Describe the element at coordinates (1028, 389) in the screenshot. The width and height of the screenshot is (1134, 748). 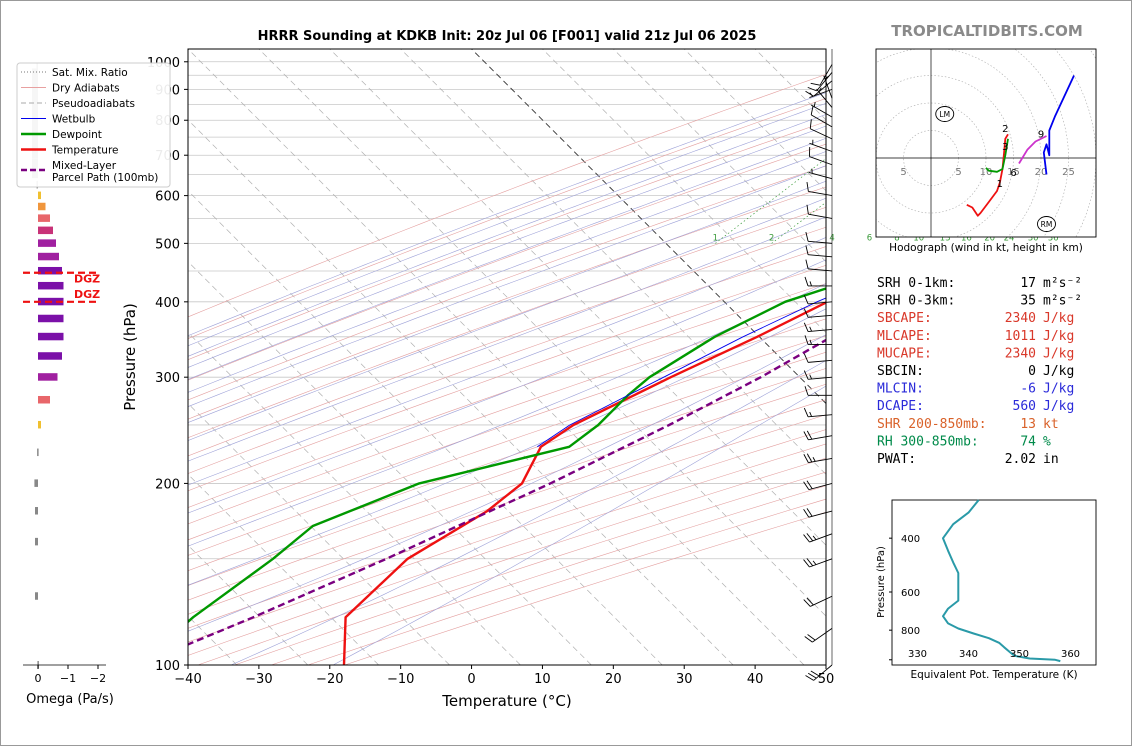
I see `index-value: -6` at that location.